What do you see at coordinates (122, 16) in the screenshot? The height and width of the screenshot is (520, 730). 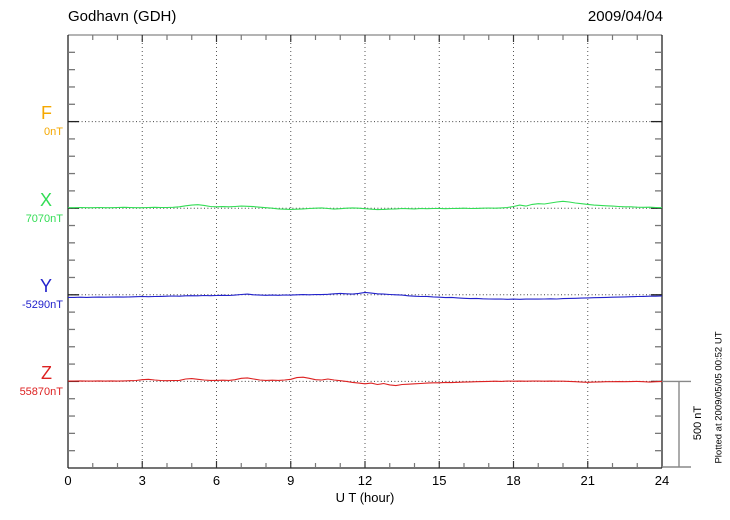 I see `page-title: Godhavn (GDH)` at bounding box center [122, 16].